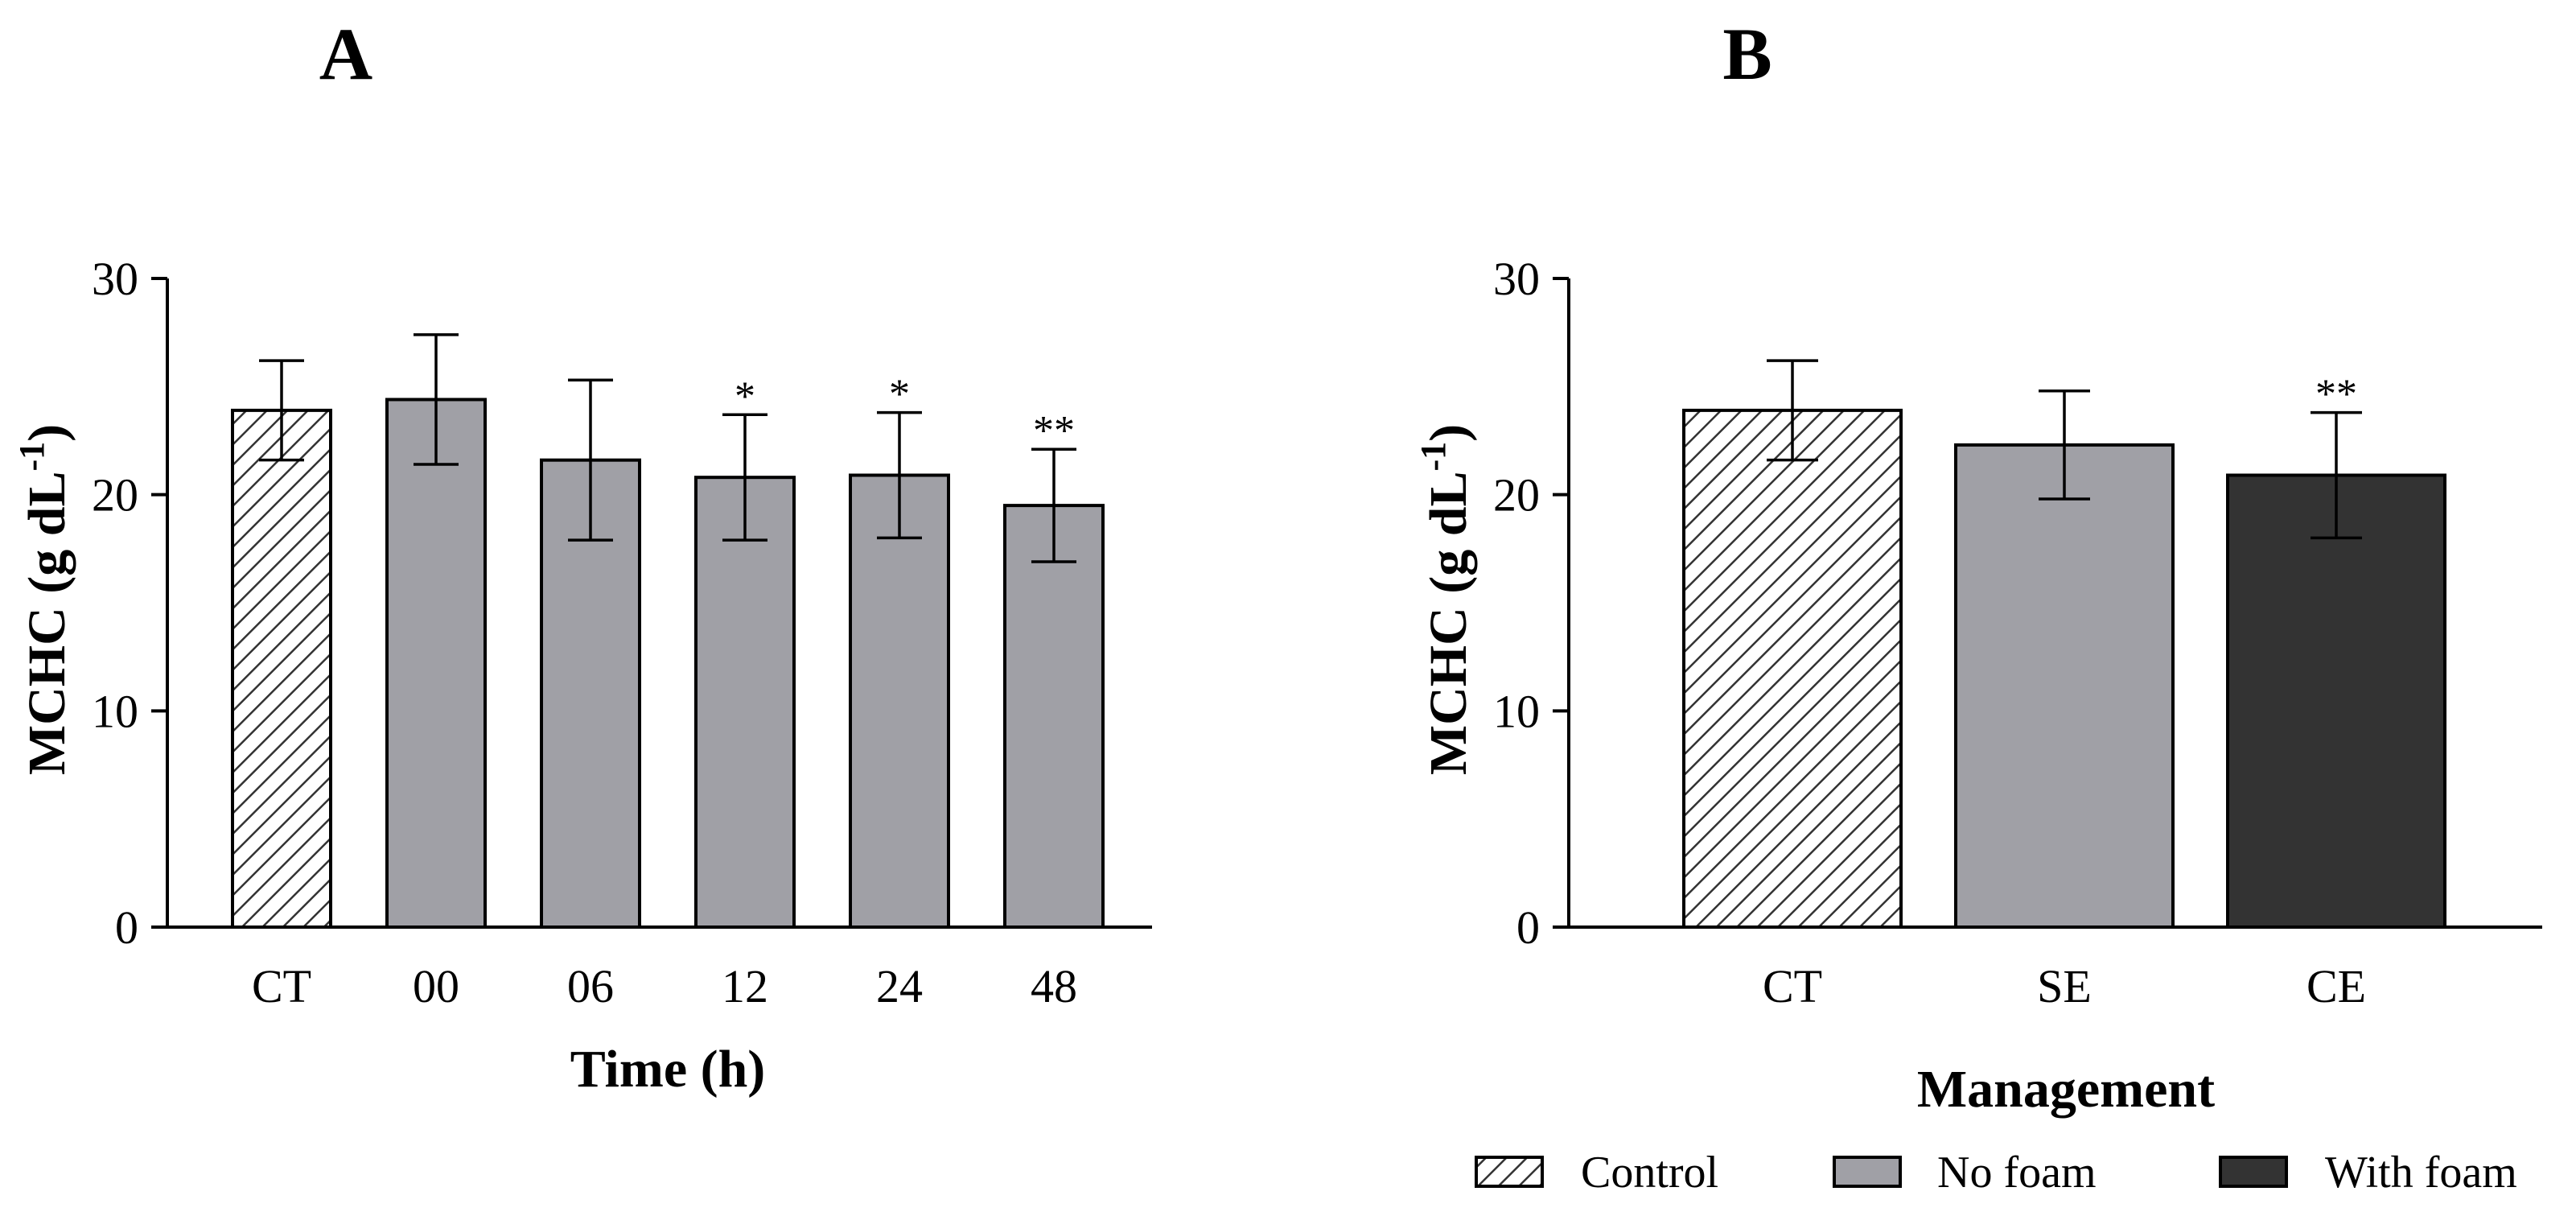  I want to click on panel-a-label: A, so click(345, 54).